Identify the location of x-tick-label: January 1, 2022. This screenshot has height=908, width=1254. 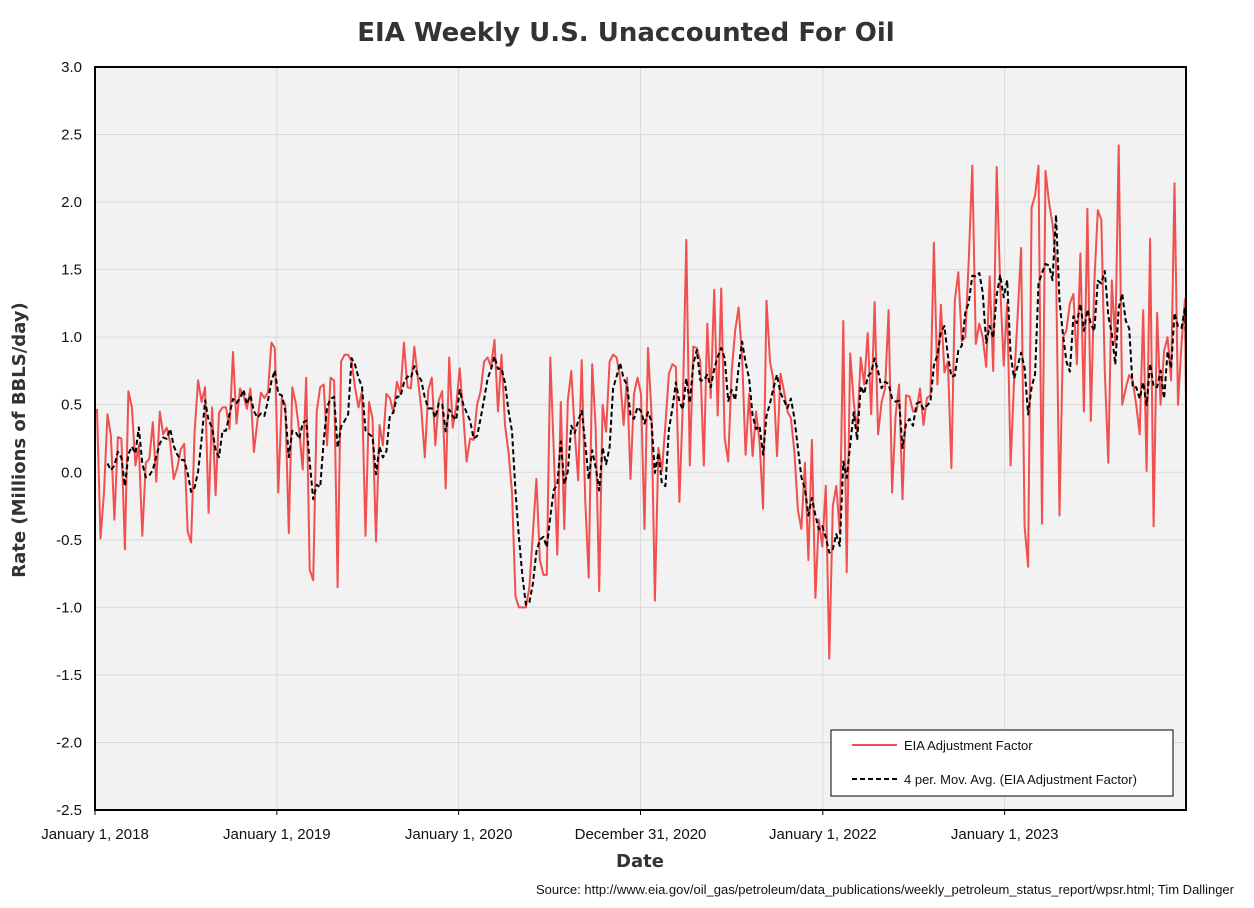
(823, 834).